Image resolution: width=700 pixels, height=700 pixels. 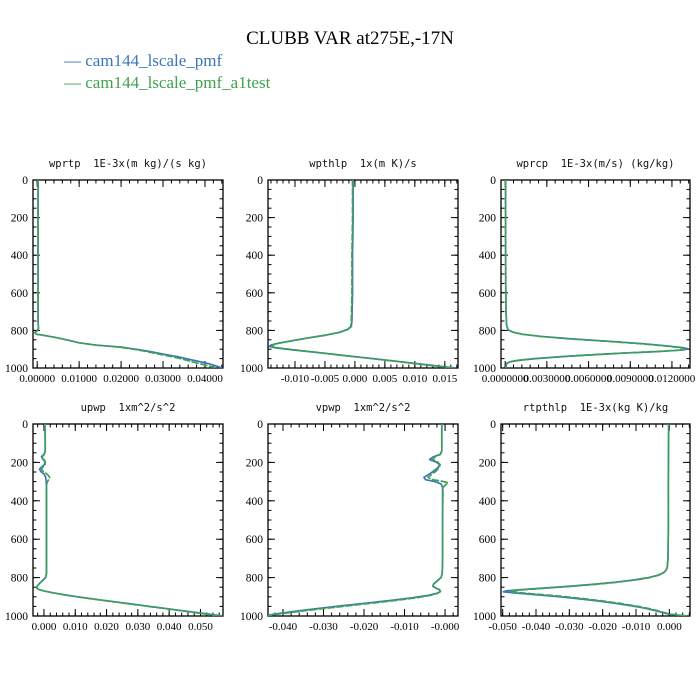 What do you see at coordinates (128, 408) in the screenshot?
I see `panel-title-upwp: upwp 1xm^2/s^2` at bounding box center [128, 408].